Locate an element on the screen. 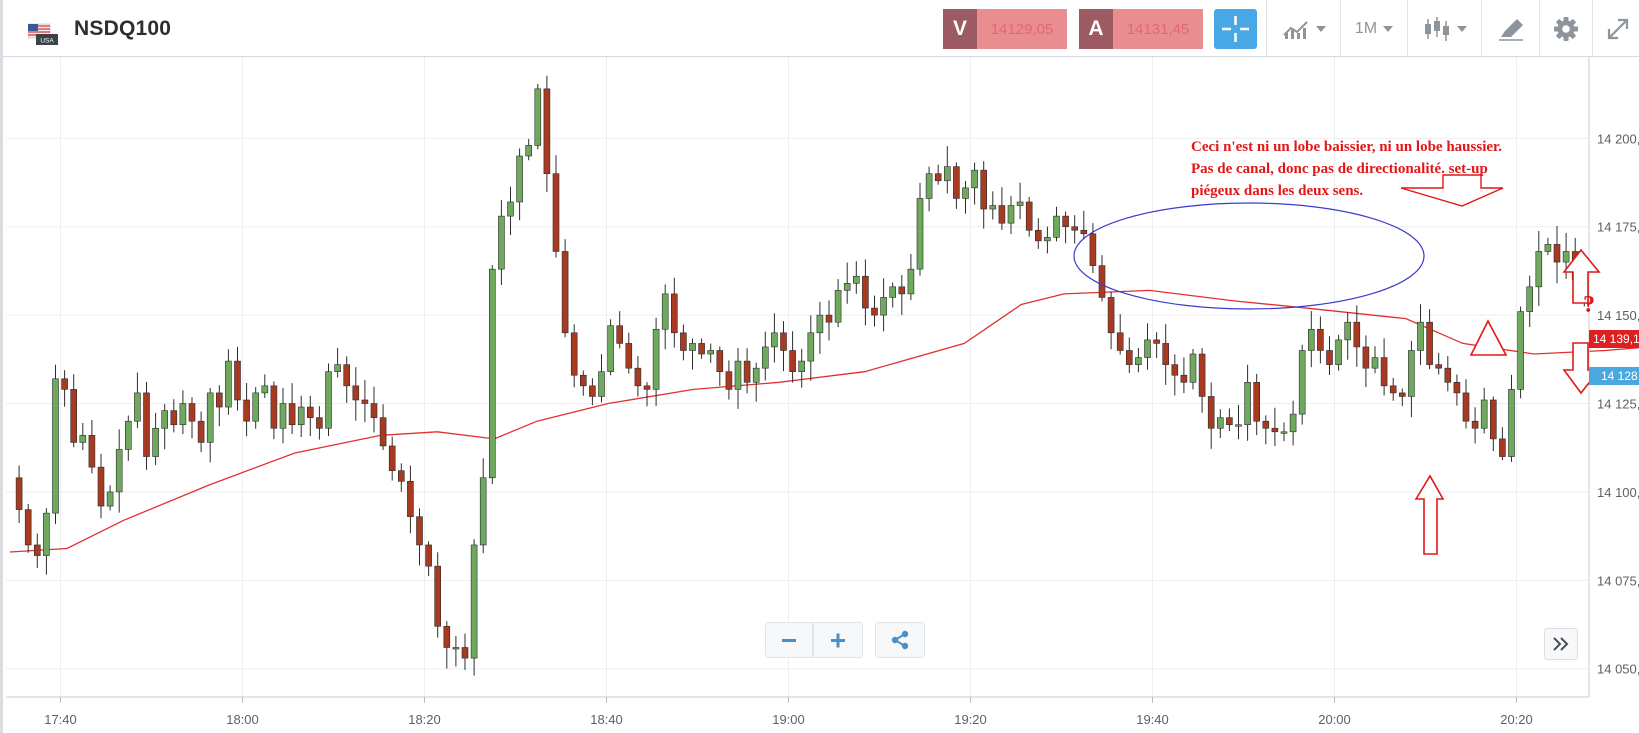 This screenshot has height=733, width=1639. drawing-tools-button is located at coordinates (1510, 28).